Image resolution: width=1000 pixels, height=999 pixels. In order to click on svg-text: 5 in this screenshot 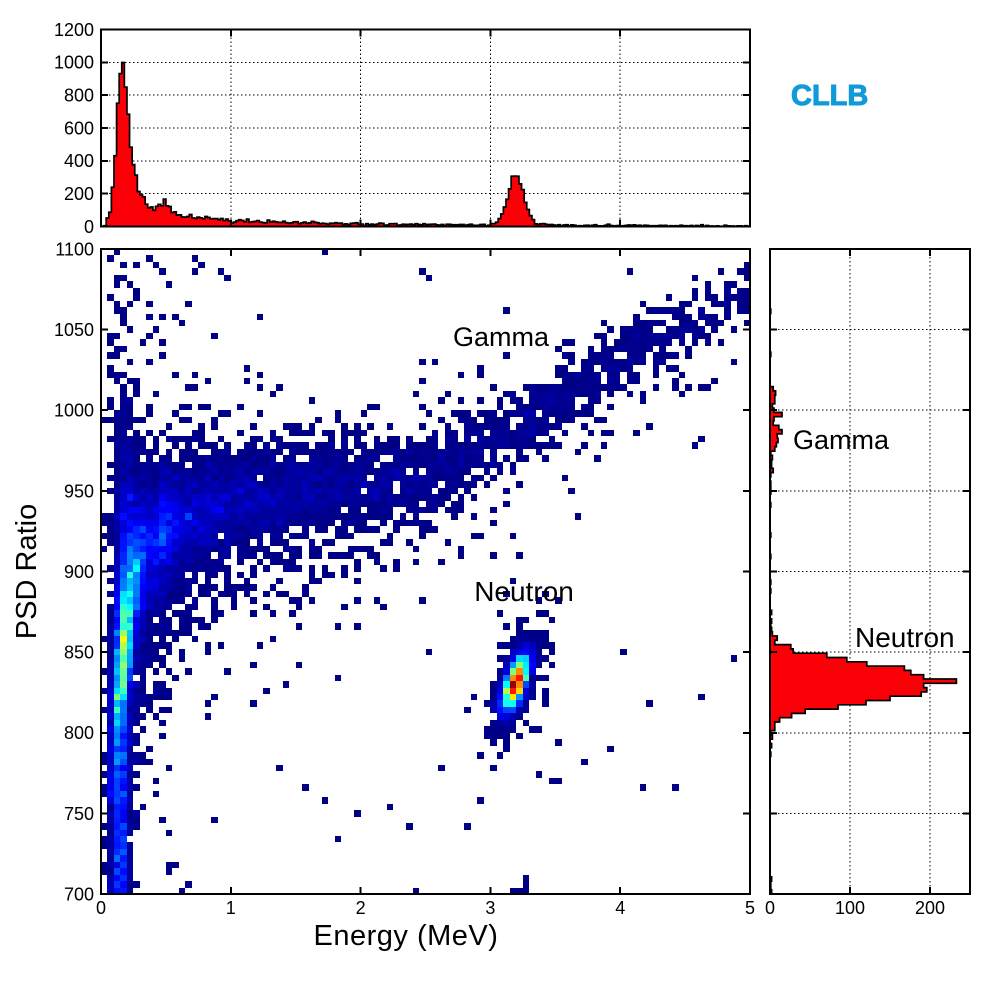, I will do `click(750, 908)`.